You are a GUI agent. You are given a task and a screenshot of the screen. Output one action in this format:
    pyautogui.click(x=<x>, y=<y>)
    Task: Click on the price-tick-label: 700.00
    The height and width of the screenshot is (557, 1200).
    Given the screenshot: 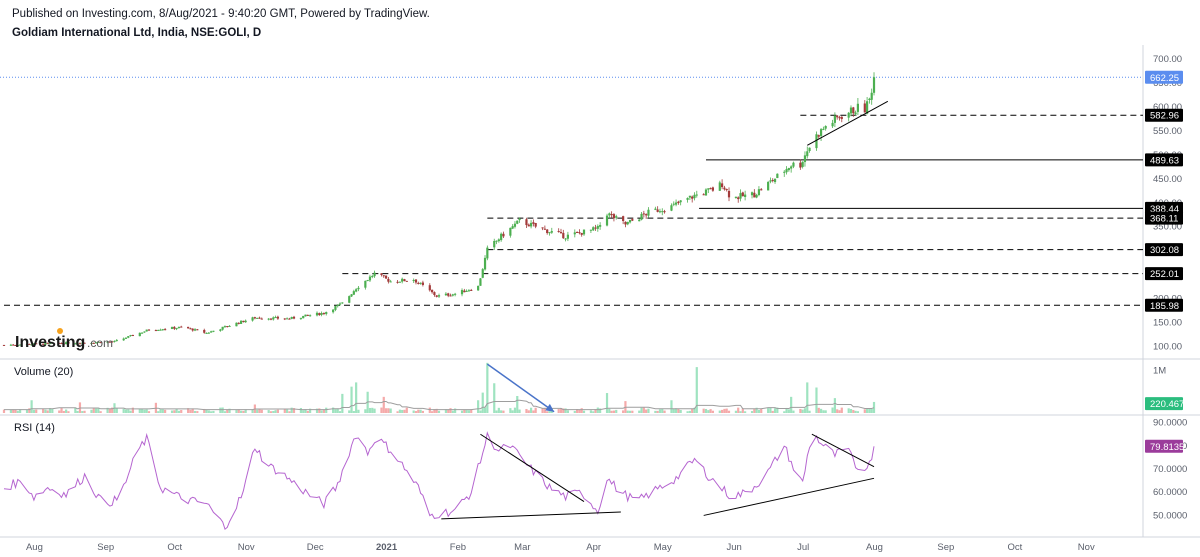 What is the action you would take?
    pyautogui.click(x=1167, y=59)
    